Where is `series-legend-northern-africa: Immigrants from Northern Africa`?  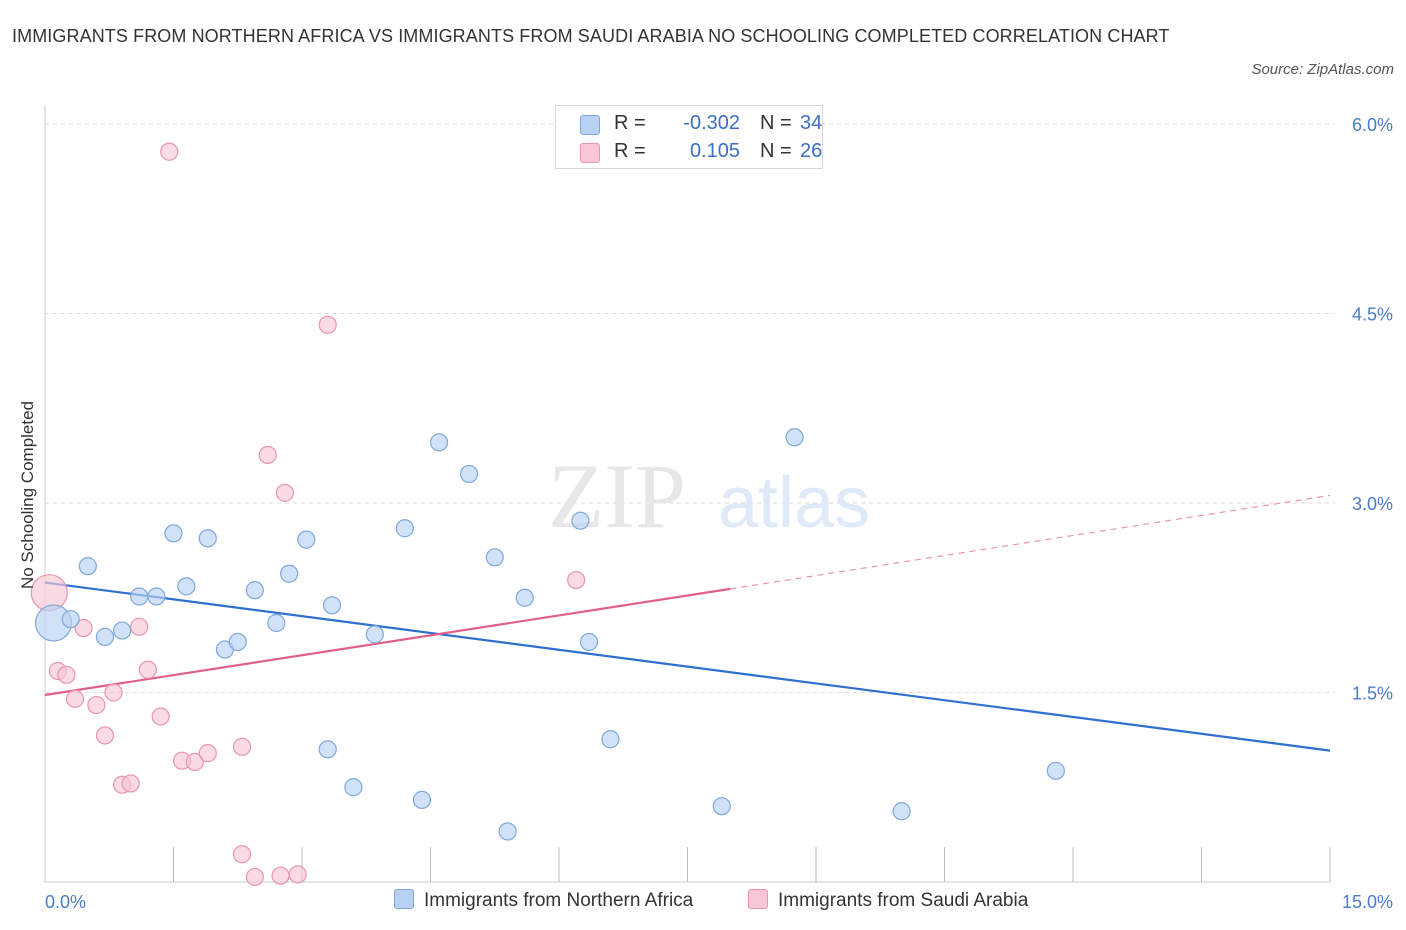
series-legend-northern-africa: Immigrants from Northern Africa is located at coordinates (543, 900).